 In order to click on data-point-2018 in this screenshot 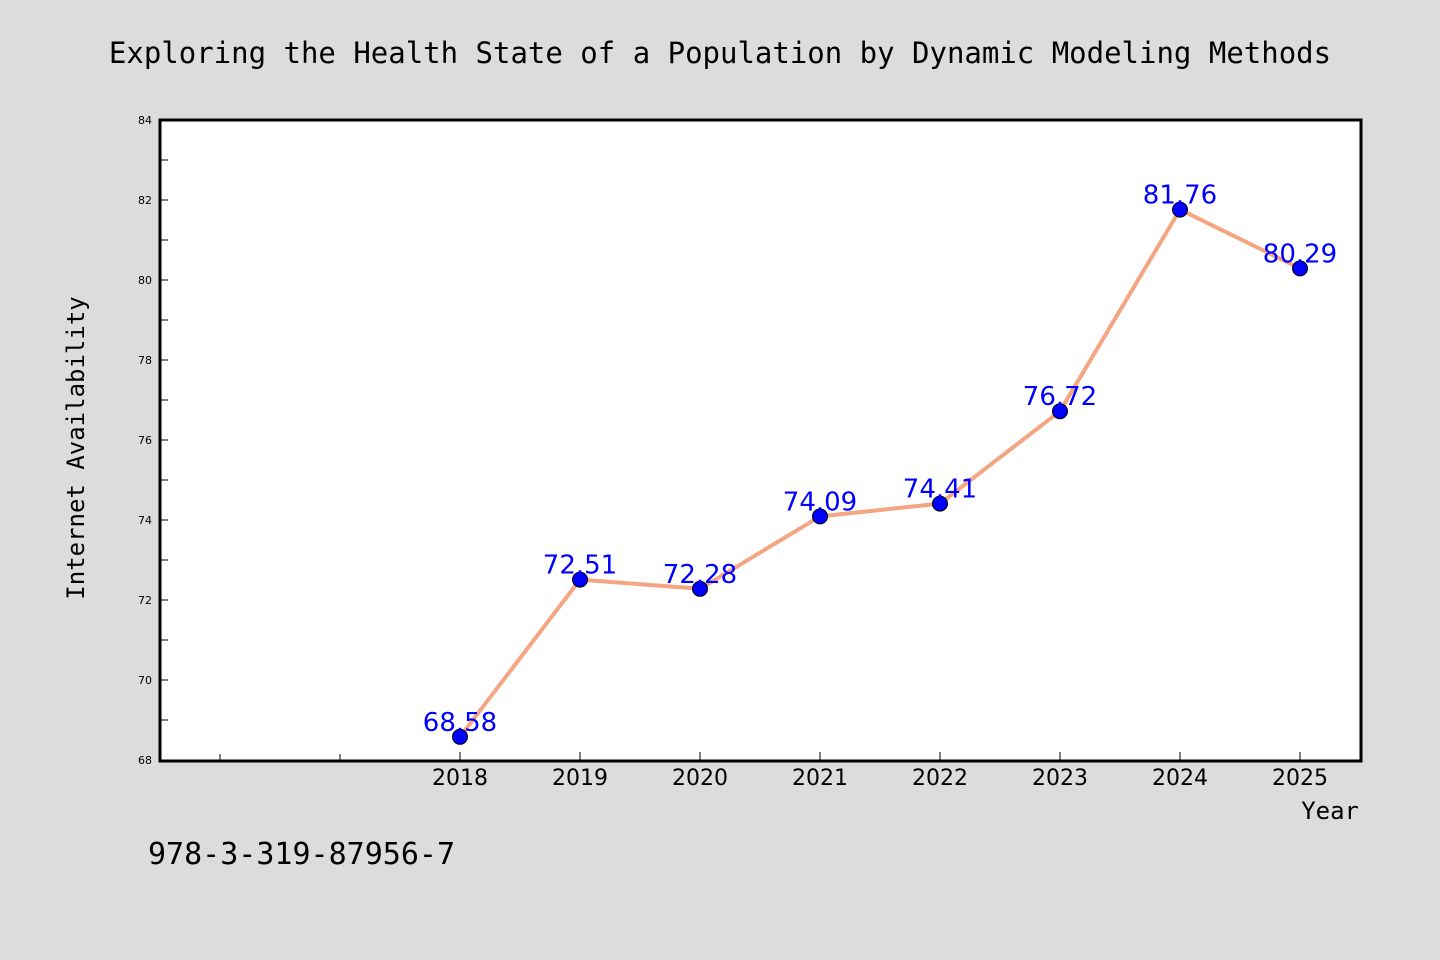, I will do `click(460, 736)`.